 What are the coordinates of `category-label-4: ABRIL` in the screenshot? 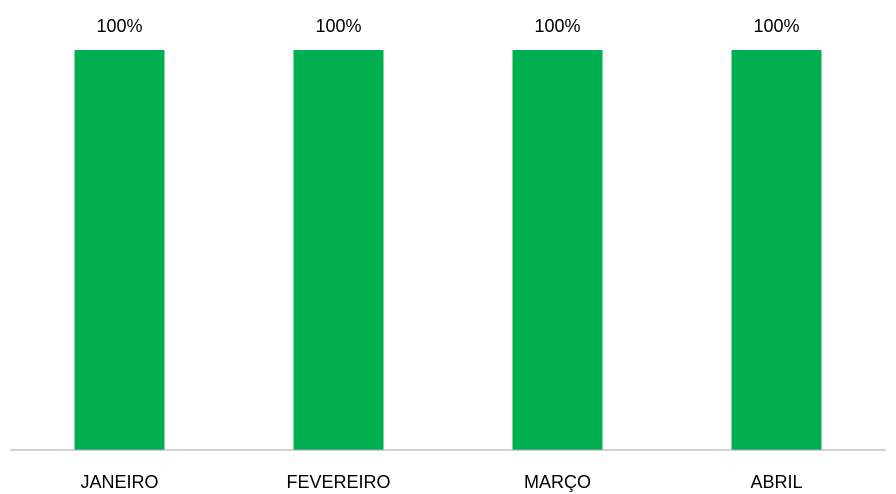 It's located at (776, 482).